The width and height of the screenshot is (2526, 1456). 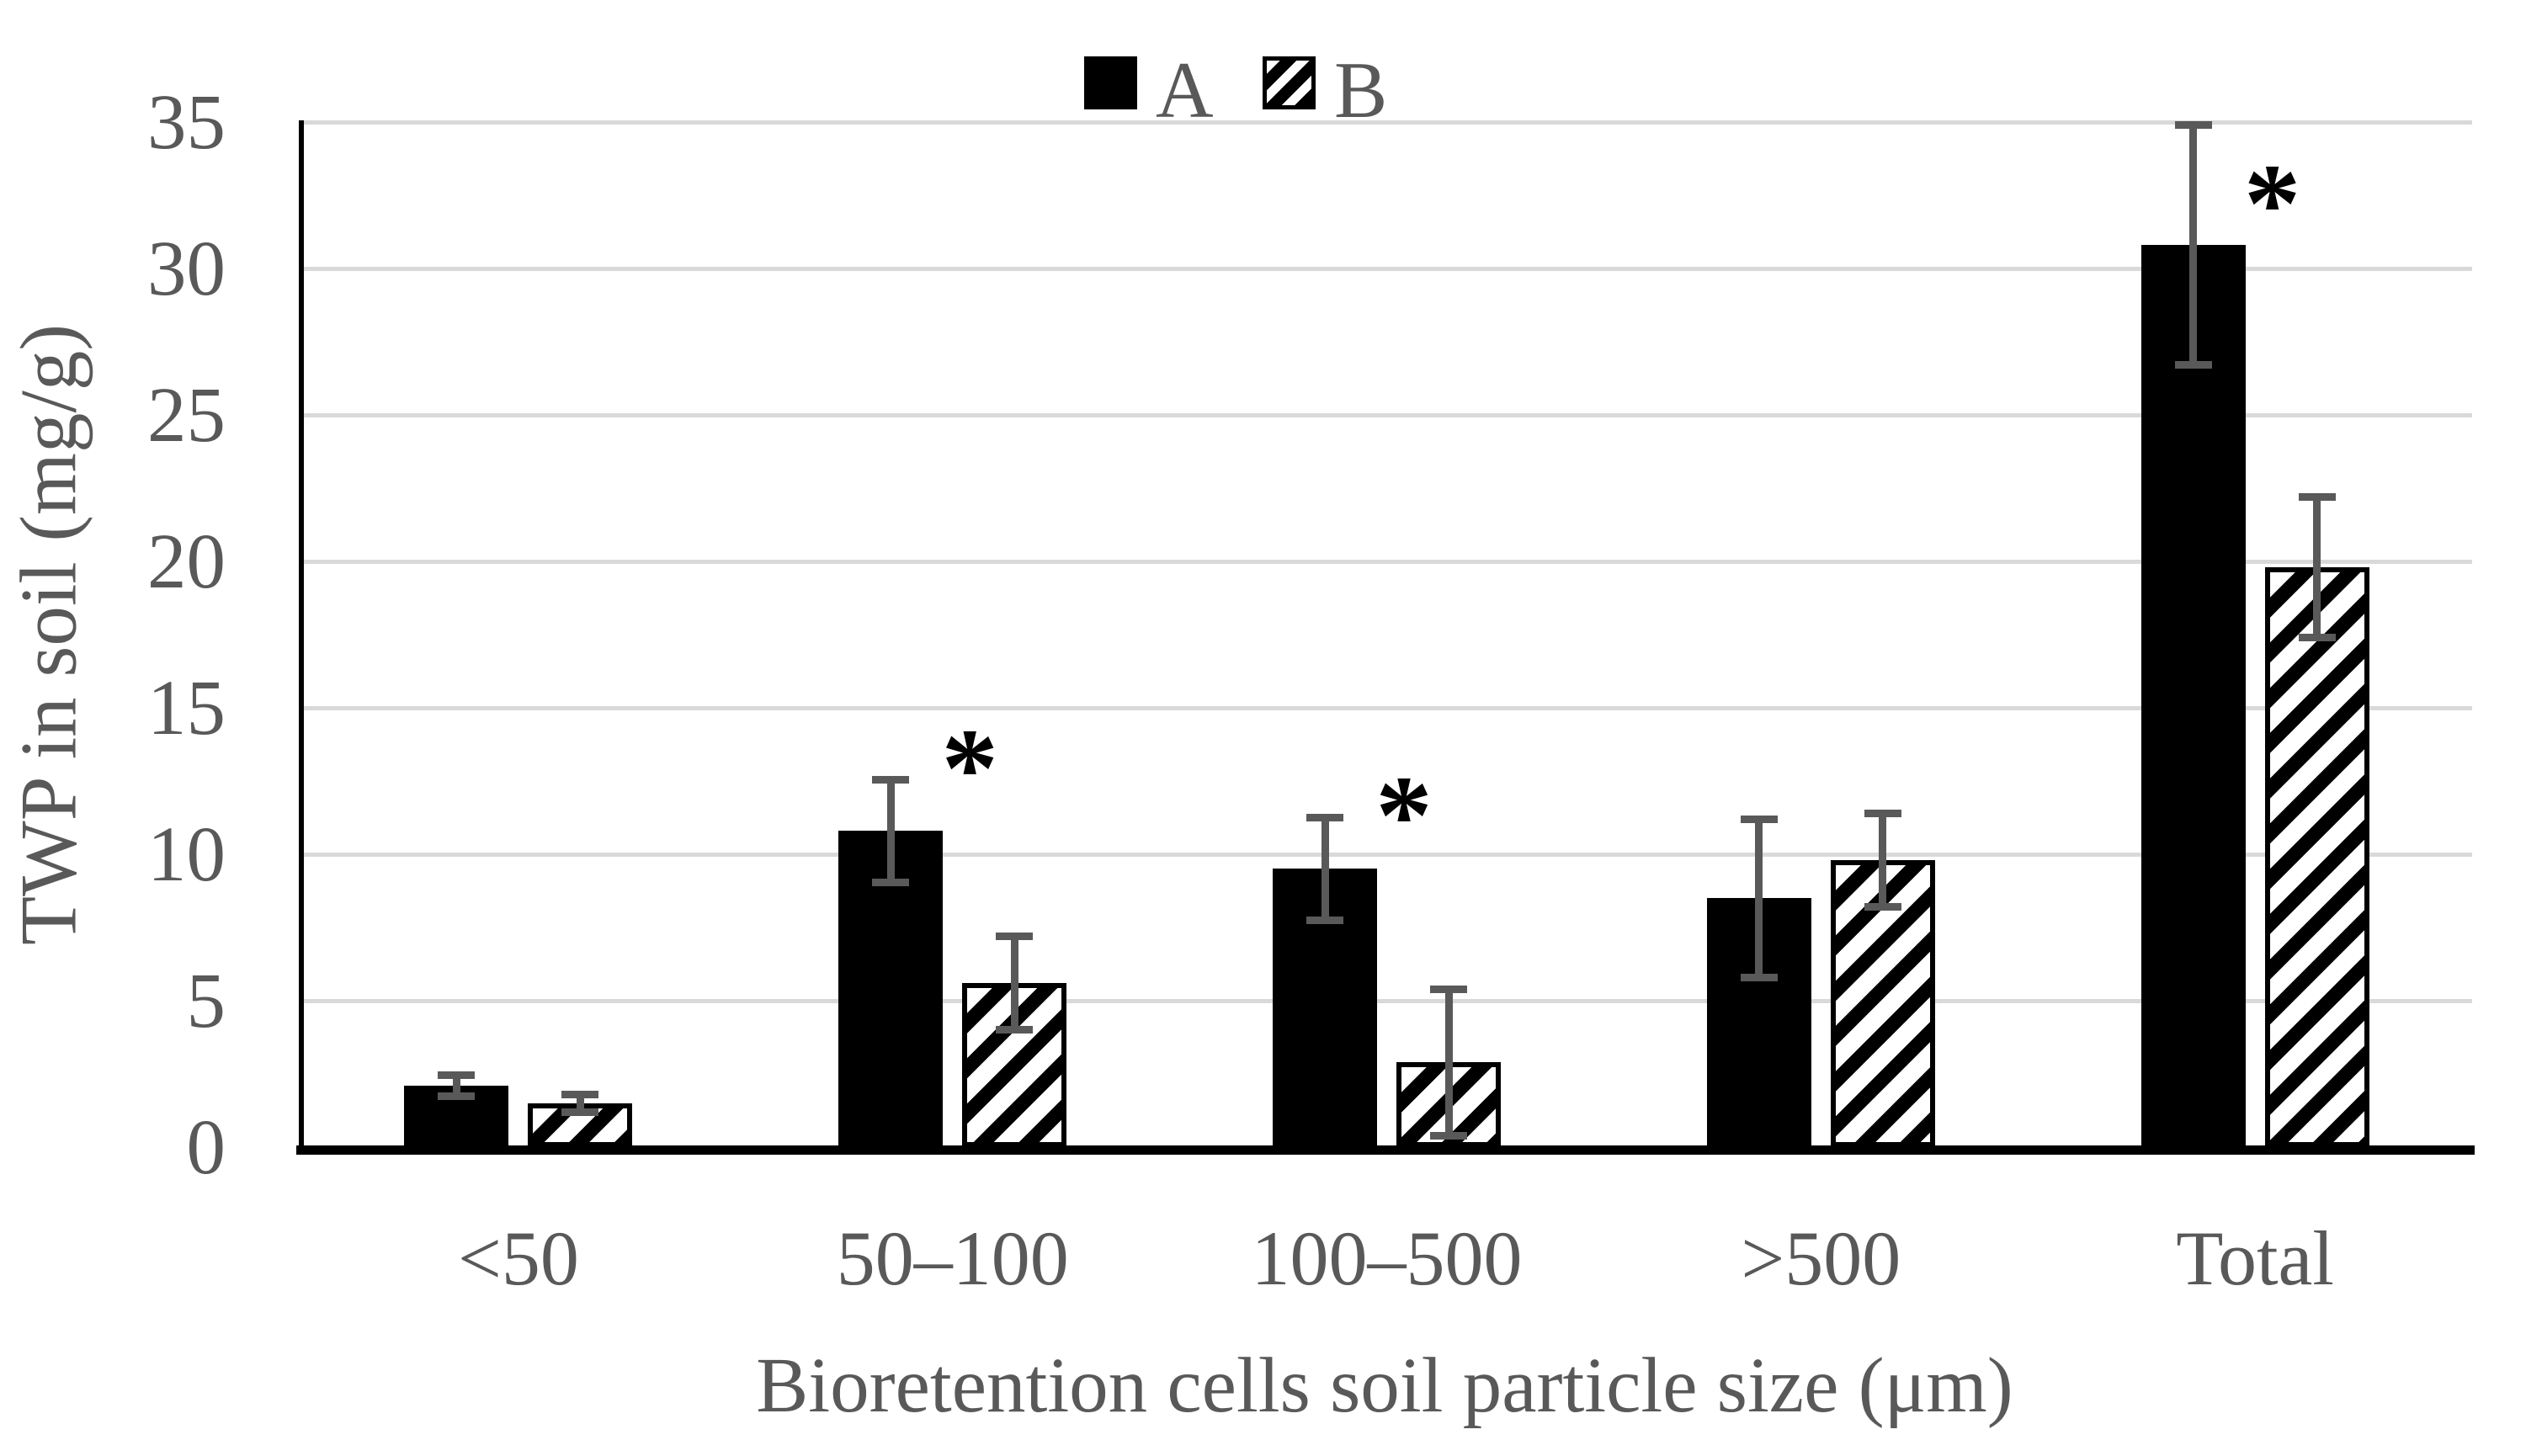 I want to click on y-tick-label-10: 10, so click(x=186, y=854).